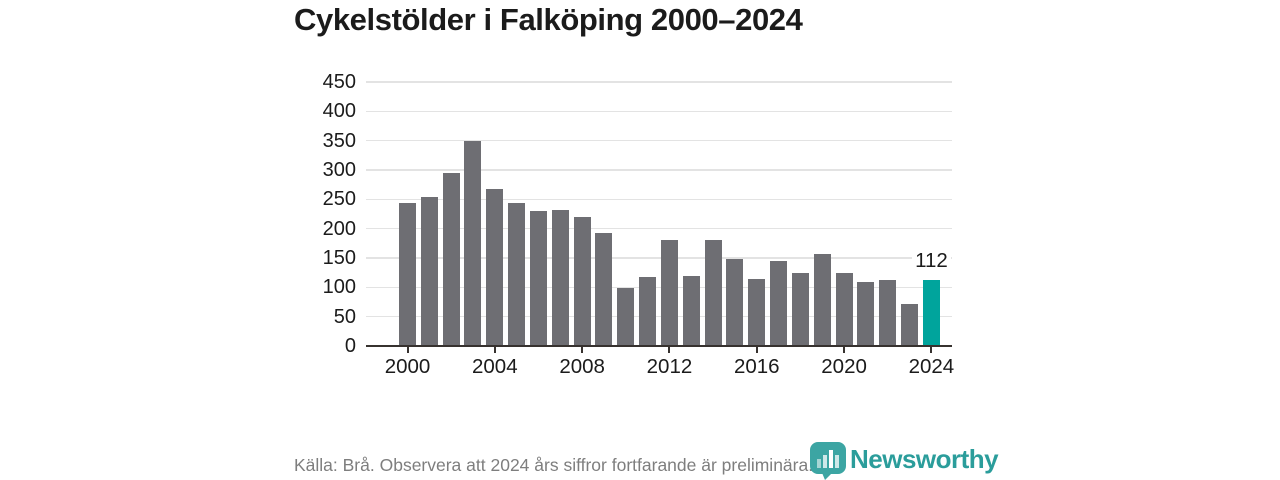 Image resolution: width=1280 pixels, height=480 pixels. What do you see at coordinates (339, 287) in the screenshot?
I see `y-axis-label-100: 100` at bounding box center [339, 287].